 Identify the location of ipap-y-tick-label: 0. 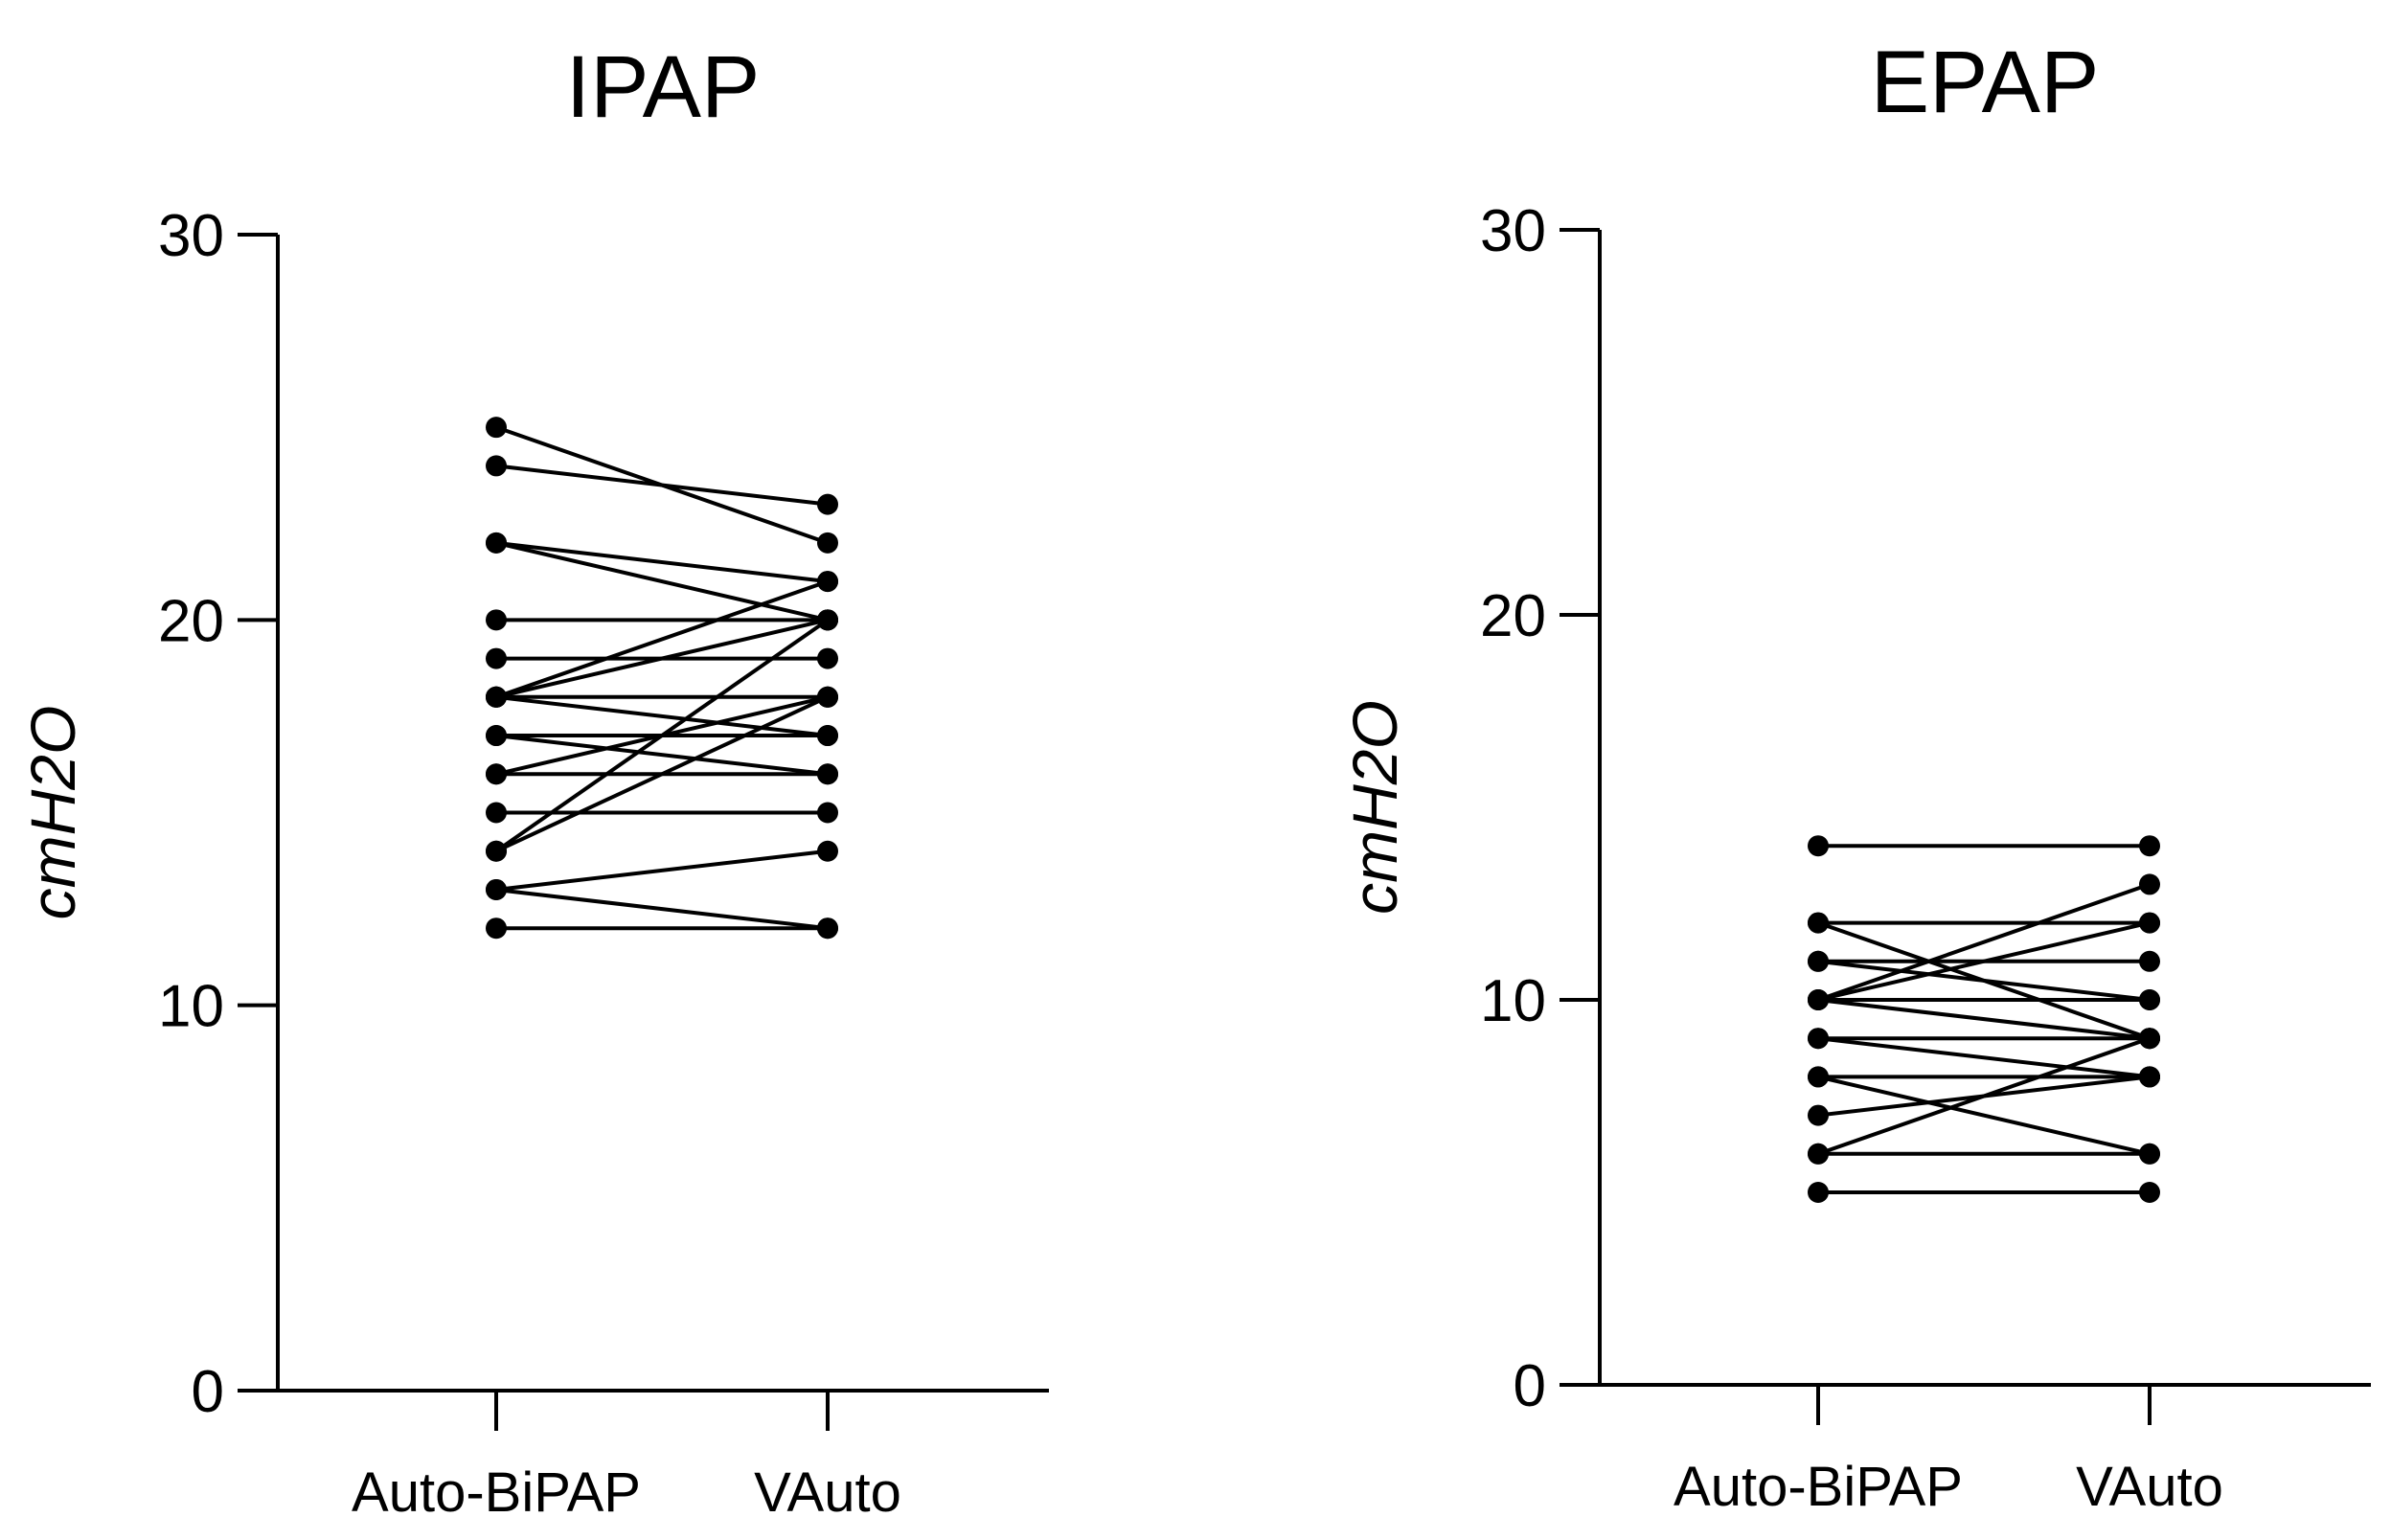
(208, 1392).